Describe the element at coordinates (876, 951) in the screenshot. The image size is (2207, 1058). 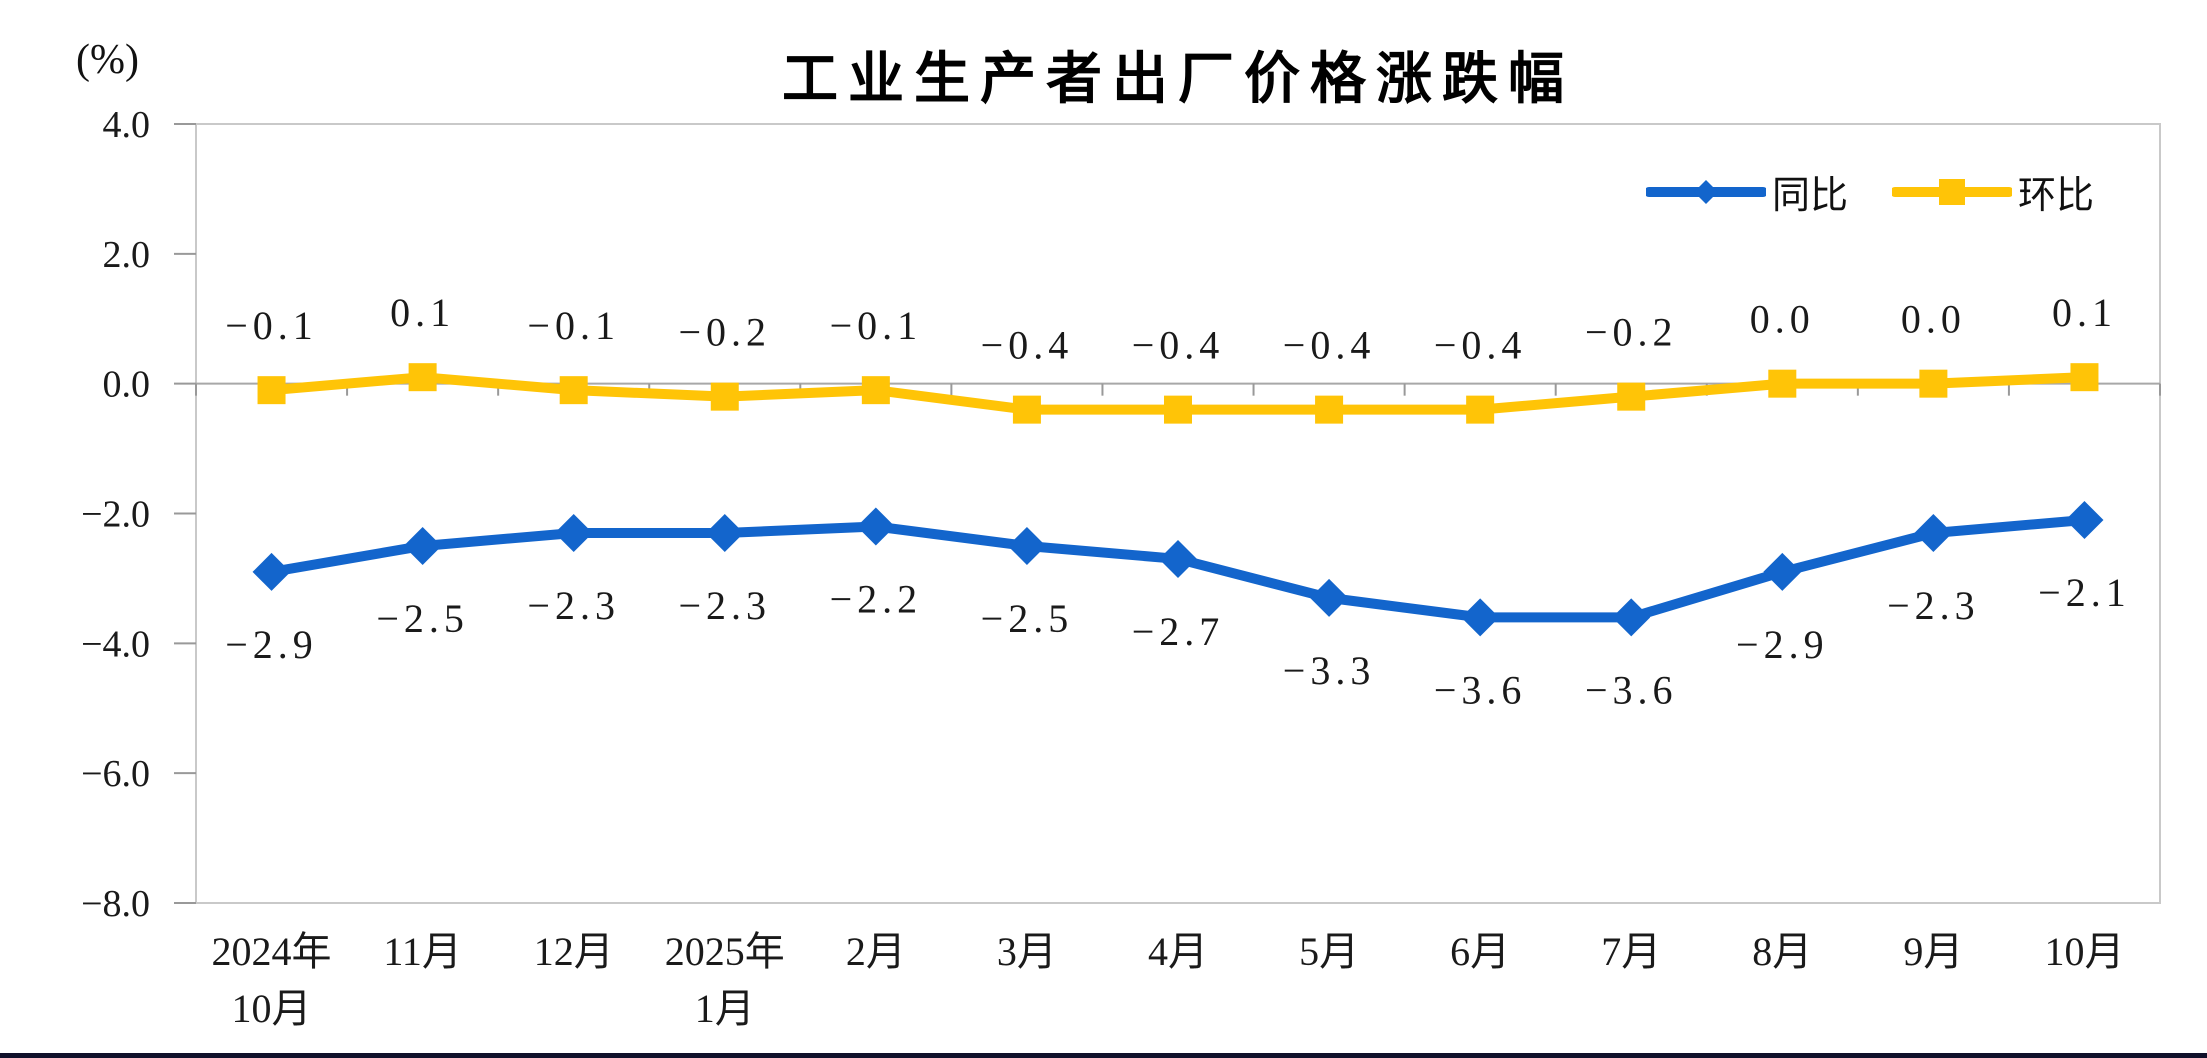
I see `x-tick-label: 2月` at that location.